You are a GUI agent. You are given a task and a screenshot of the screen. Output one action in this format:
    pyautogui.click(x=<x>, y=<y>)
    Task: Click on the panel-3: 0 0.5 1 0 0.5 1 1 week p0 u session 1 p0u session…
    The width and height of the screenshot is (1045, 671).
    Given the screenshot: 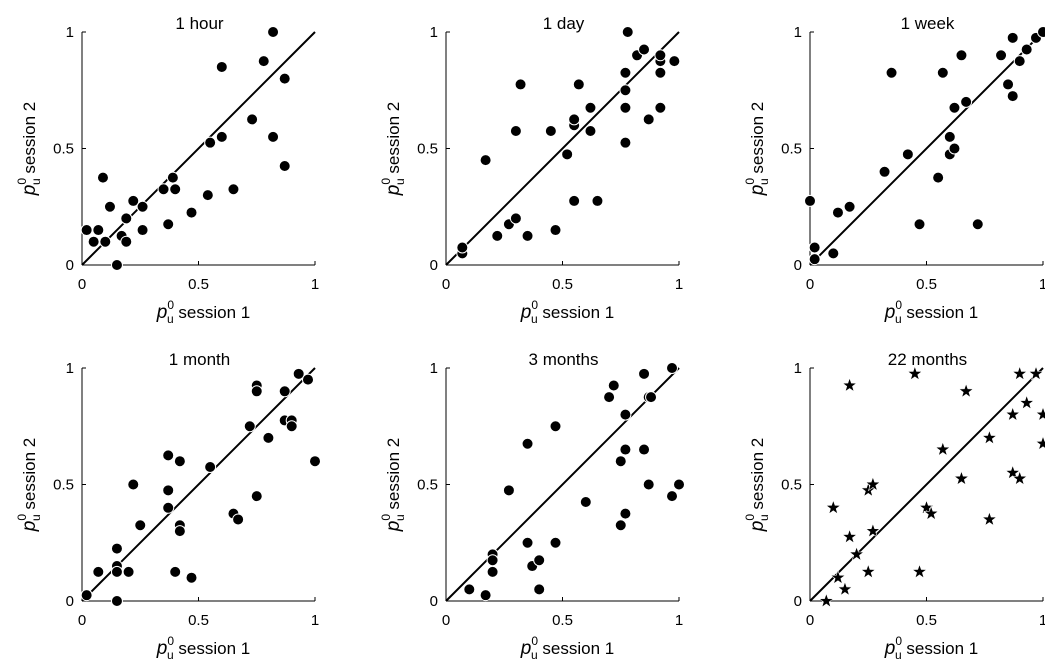 What is the action you would take?
    pyautogui.click(x=894, y=170)
    